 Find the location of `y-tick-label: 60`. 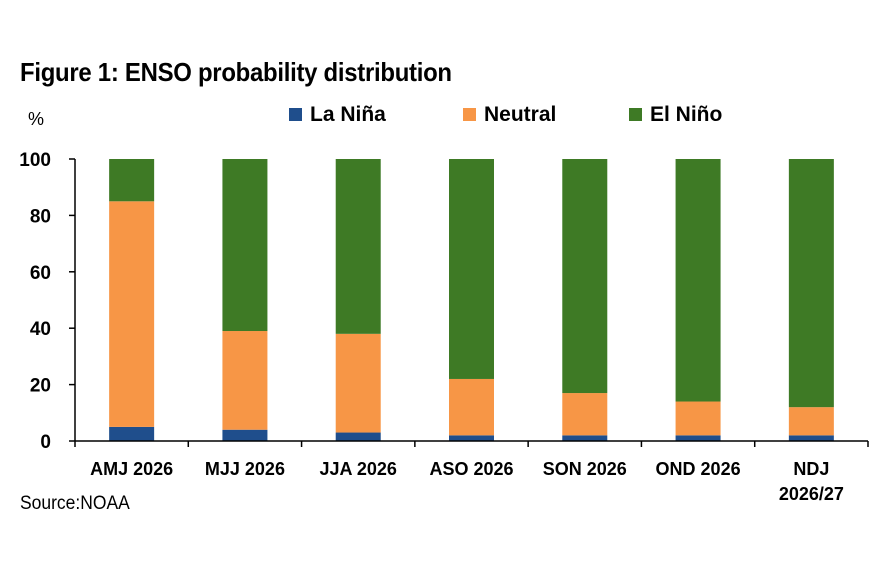

y-tick-label: 60 is located at coordinates (40, 273).